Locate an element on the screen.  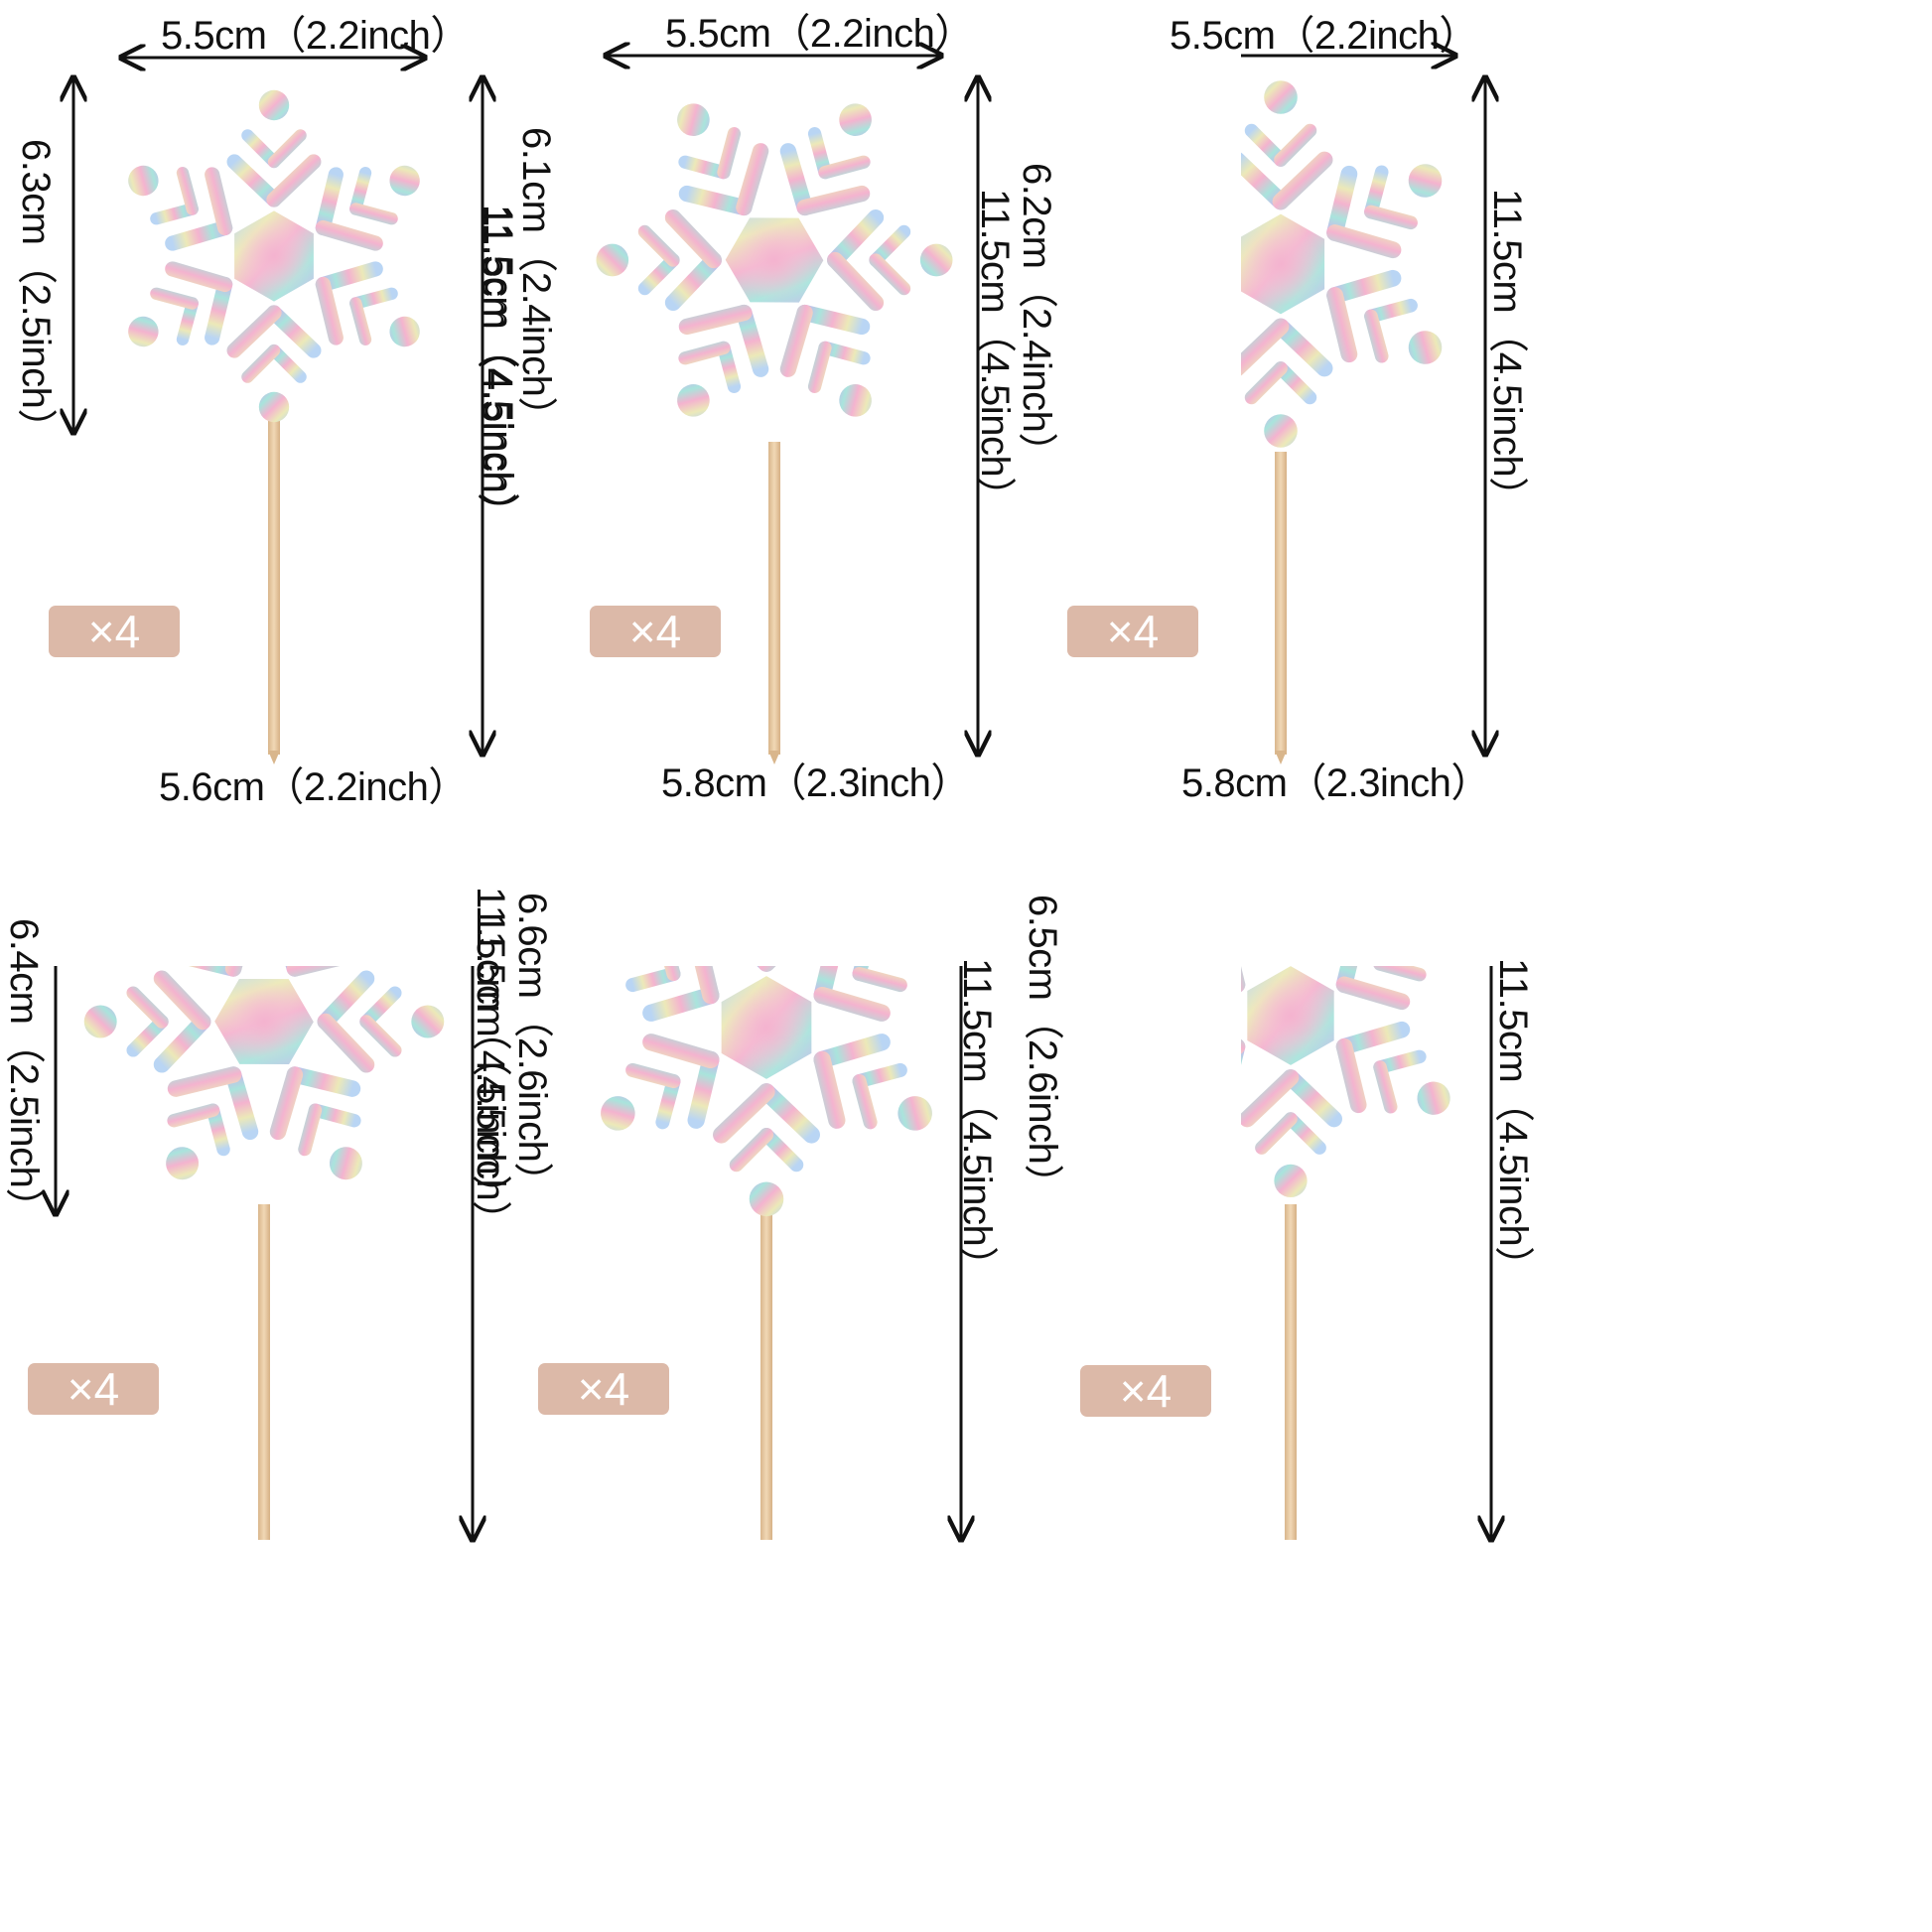
head-height-label: 6.6cm（2.6inch） is located at coordinates (532, 1047).